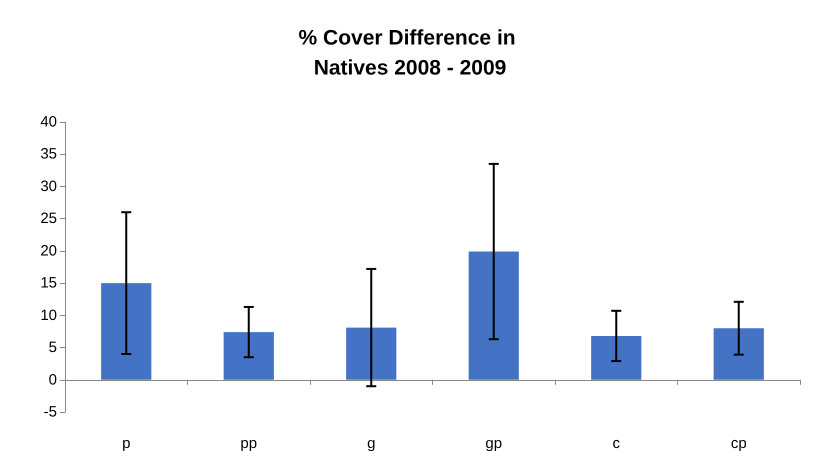 The height and width of the screenshot is (451, 820). Describe the element at coordinates (371, 443) in the screenshot. I see `x-tick-label: g` at that location.